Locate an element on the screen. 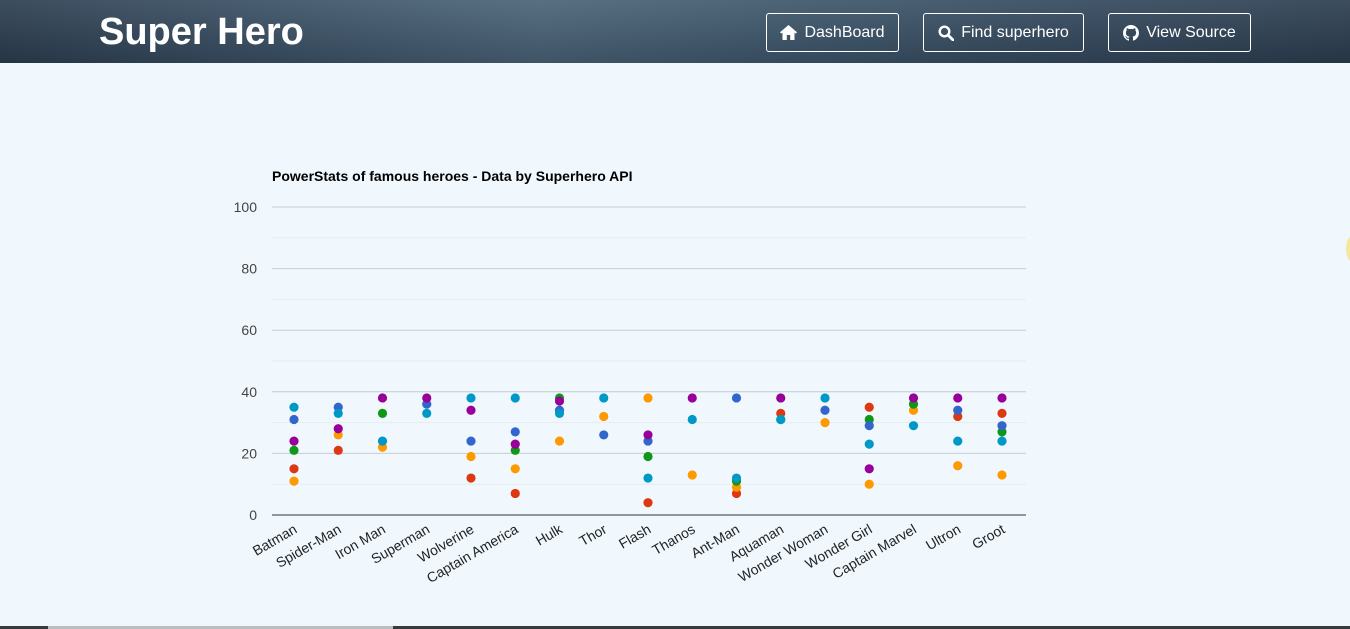 This screenshot has width=1350, height=629. scrollbar-thumb is located at coordinates (220, 627).